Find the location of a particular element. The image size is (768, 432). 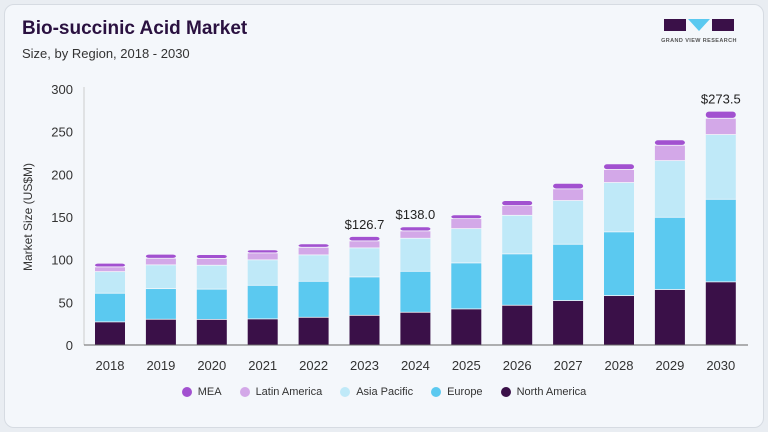

legend-label: Asia Pacific is located at coordinates (385, 392).